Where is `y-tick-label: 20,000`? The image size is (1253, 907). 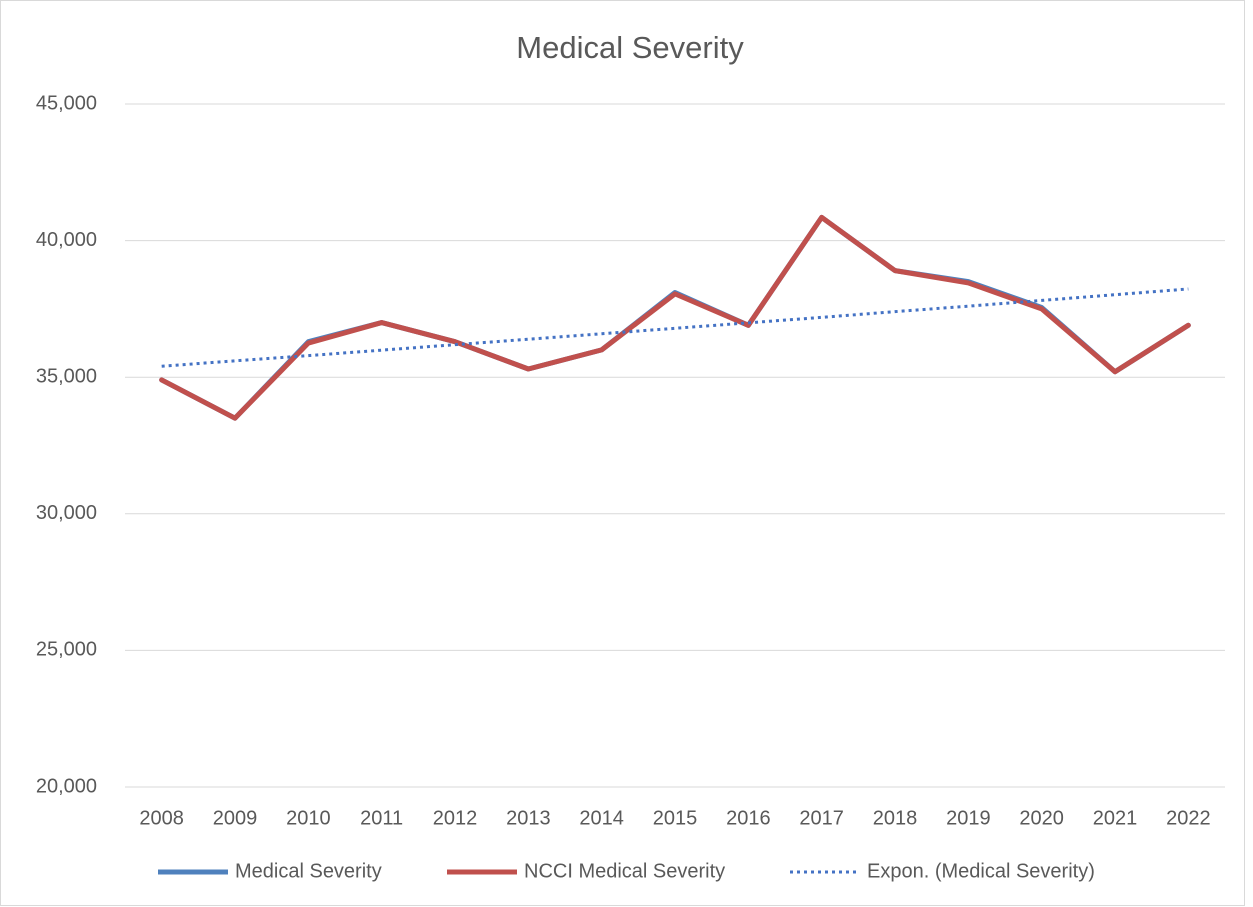 y-tick-label: 20,000 is located at coordinates (66, 786).